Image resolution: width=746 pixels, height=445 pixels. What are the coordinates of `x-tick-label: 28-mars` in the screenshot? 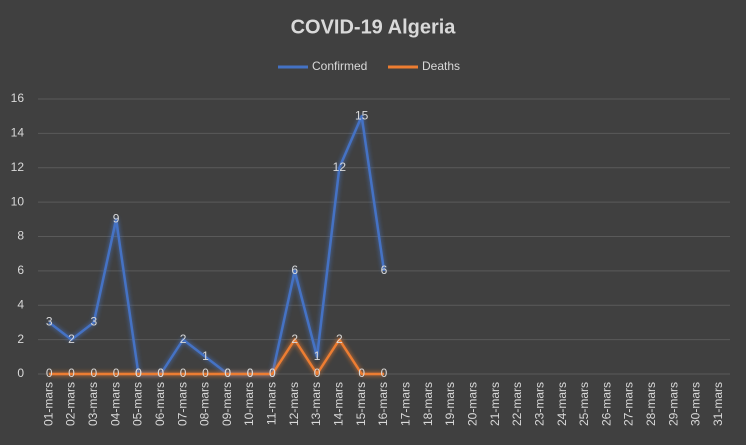 It's located at (651, 404).